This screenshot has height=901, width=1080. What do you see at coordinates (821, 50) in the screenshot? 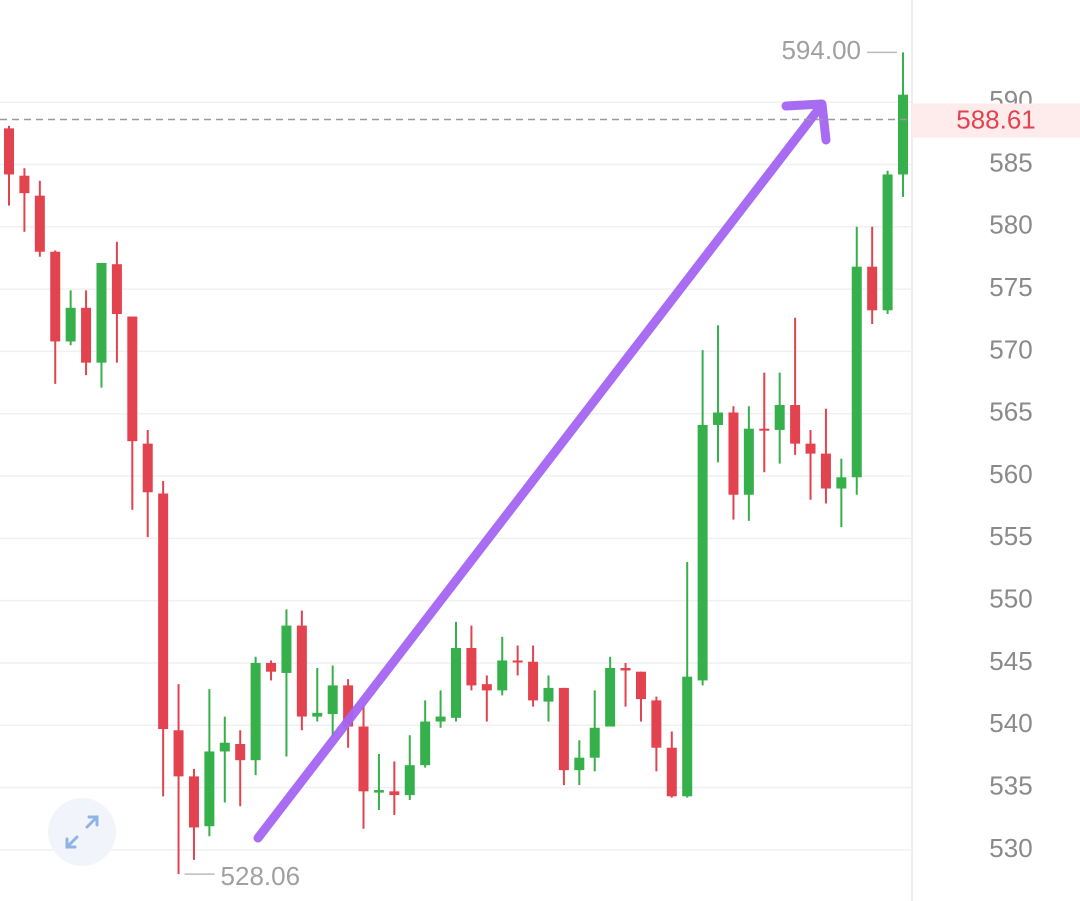
I see `max-label: 594.00` at bounding box center [821, 50].